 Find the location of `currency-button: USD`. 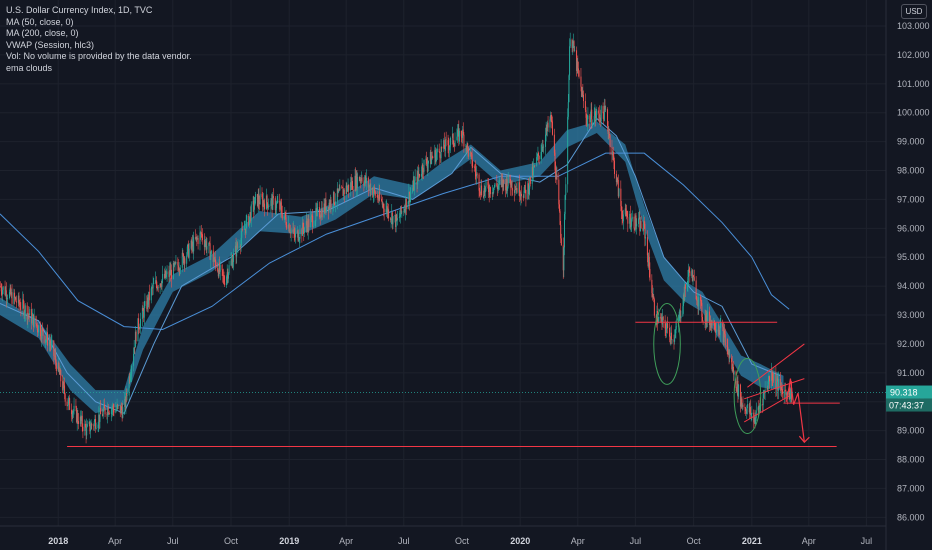

currency-button: USD is located at coordinates (914, 11).